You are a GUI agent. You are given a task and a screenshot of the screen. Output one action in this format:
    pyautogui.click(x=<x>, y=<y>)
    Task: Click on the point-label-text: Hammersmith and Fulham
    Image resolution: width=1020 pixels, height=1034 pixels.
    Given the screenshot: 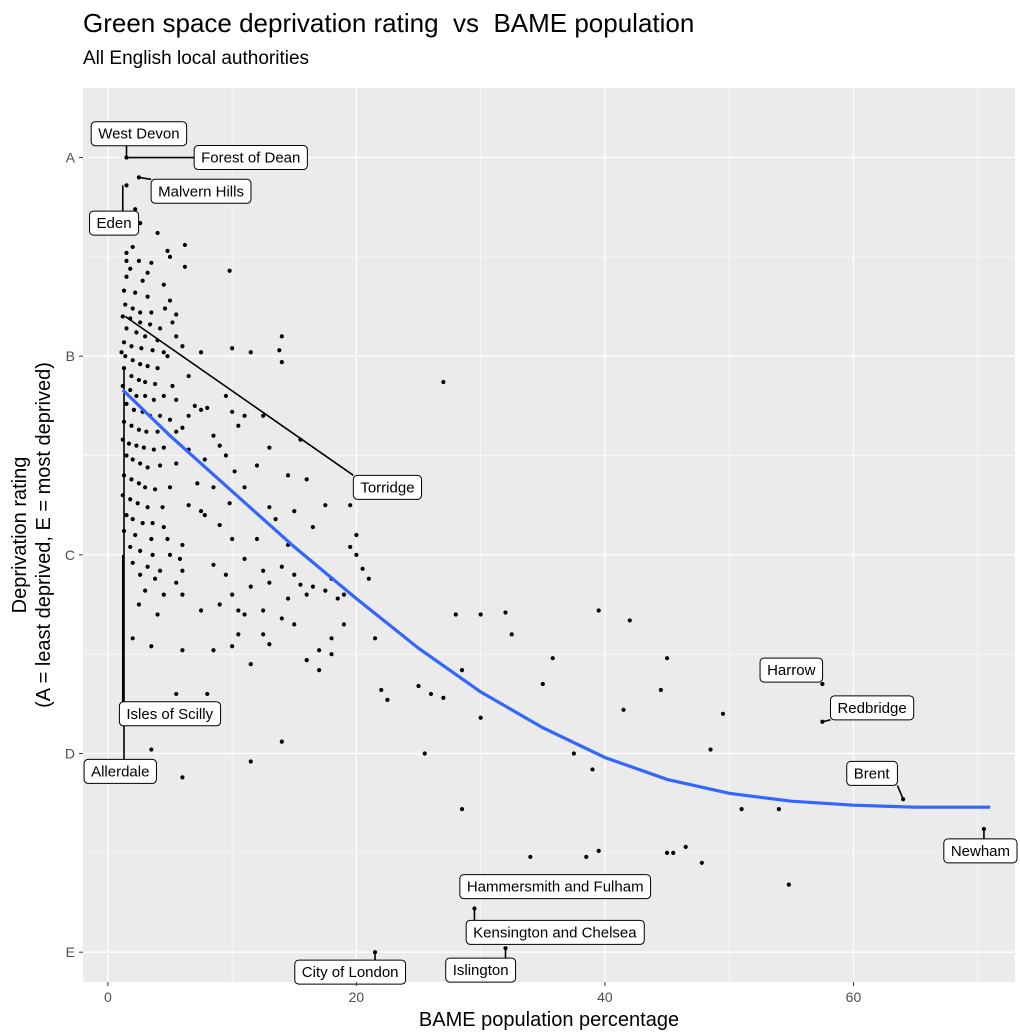 What is the action you would take?
    pyautogui.click(x=555, y=887)
    